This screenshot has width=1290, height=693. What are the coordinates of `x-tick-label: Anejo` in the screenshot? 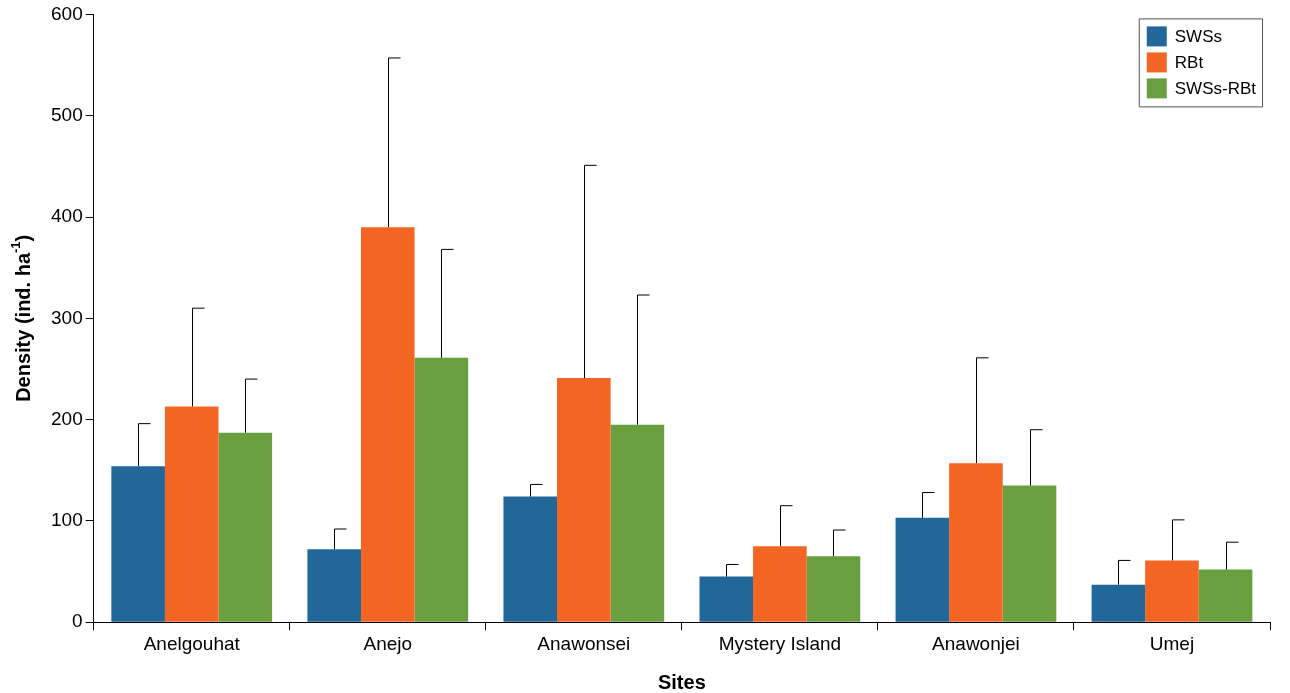 It's located at (388, 643).